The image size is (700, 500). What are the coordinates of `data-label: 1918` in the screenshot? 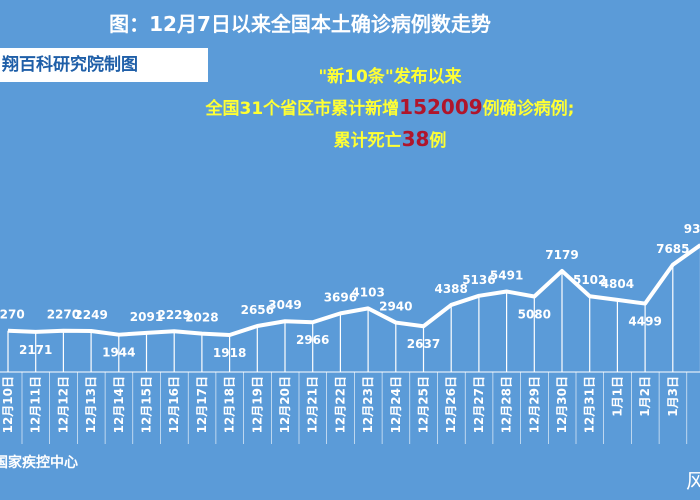 It's located at (229, 353).